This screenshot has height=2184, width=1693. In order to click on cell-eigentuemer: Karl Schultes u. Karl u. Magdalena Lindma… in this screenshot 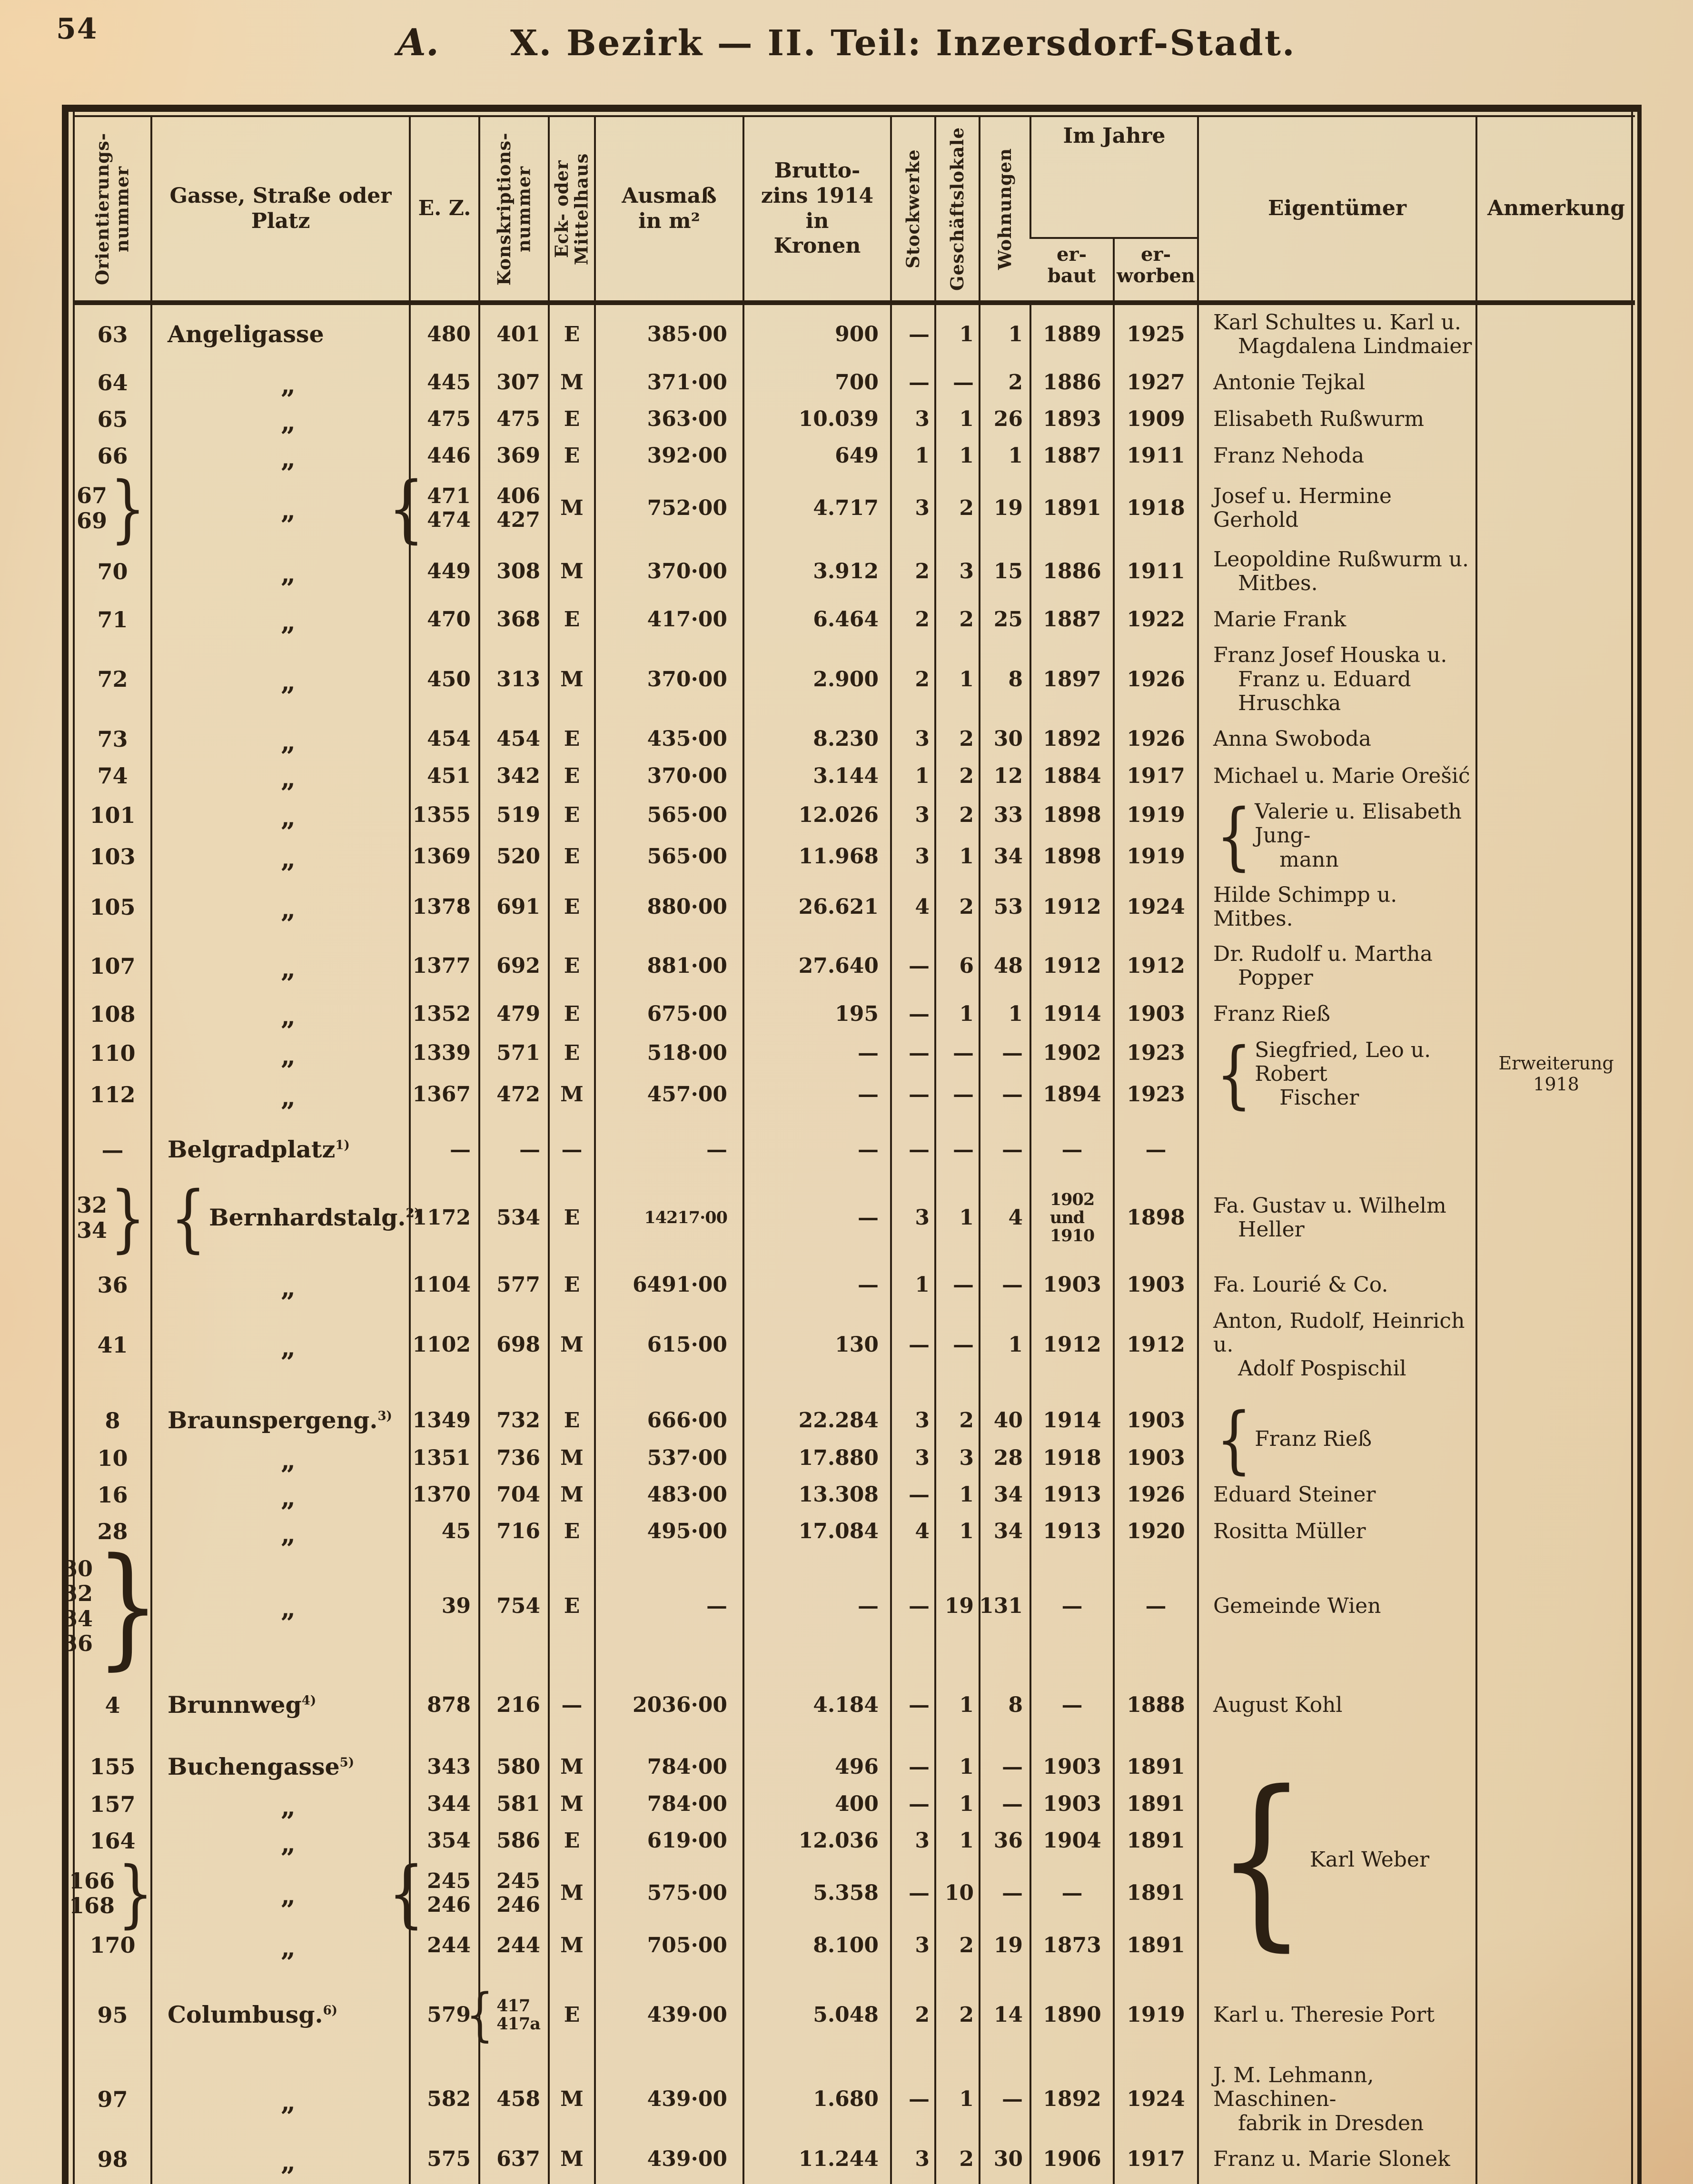, I will do `click(1337, 334)`.